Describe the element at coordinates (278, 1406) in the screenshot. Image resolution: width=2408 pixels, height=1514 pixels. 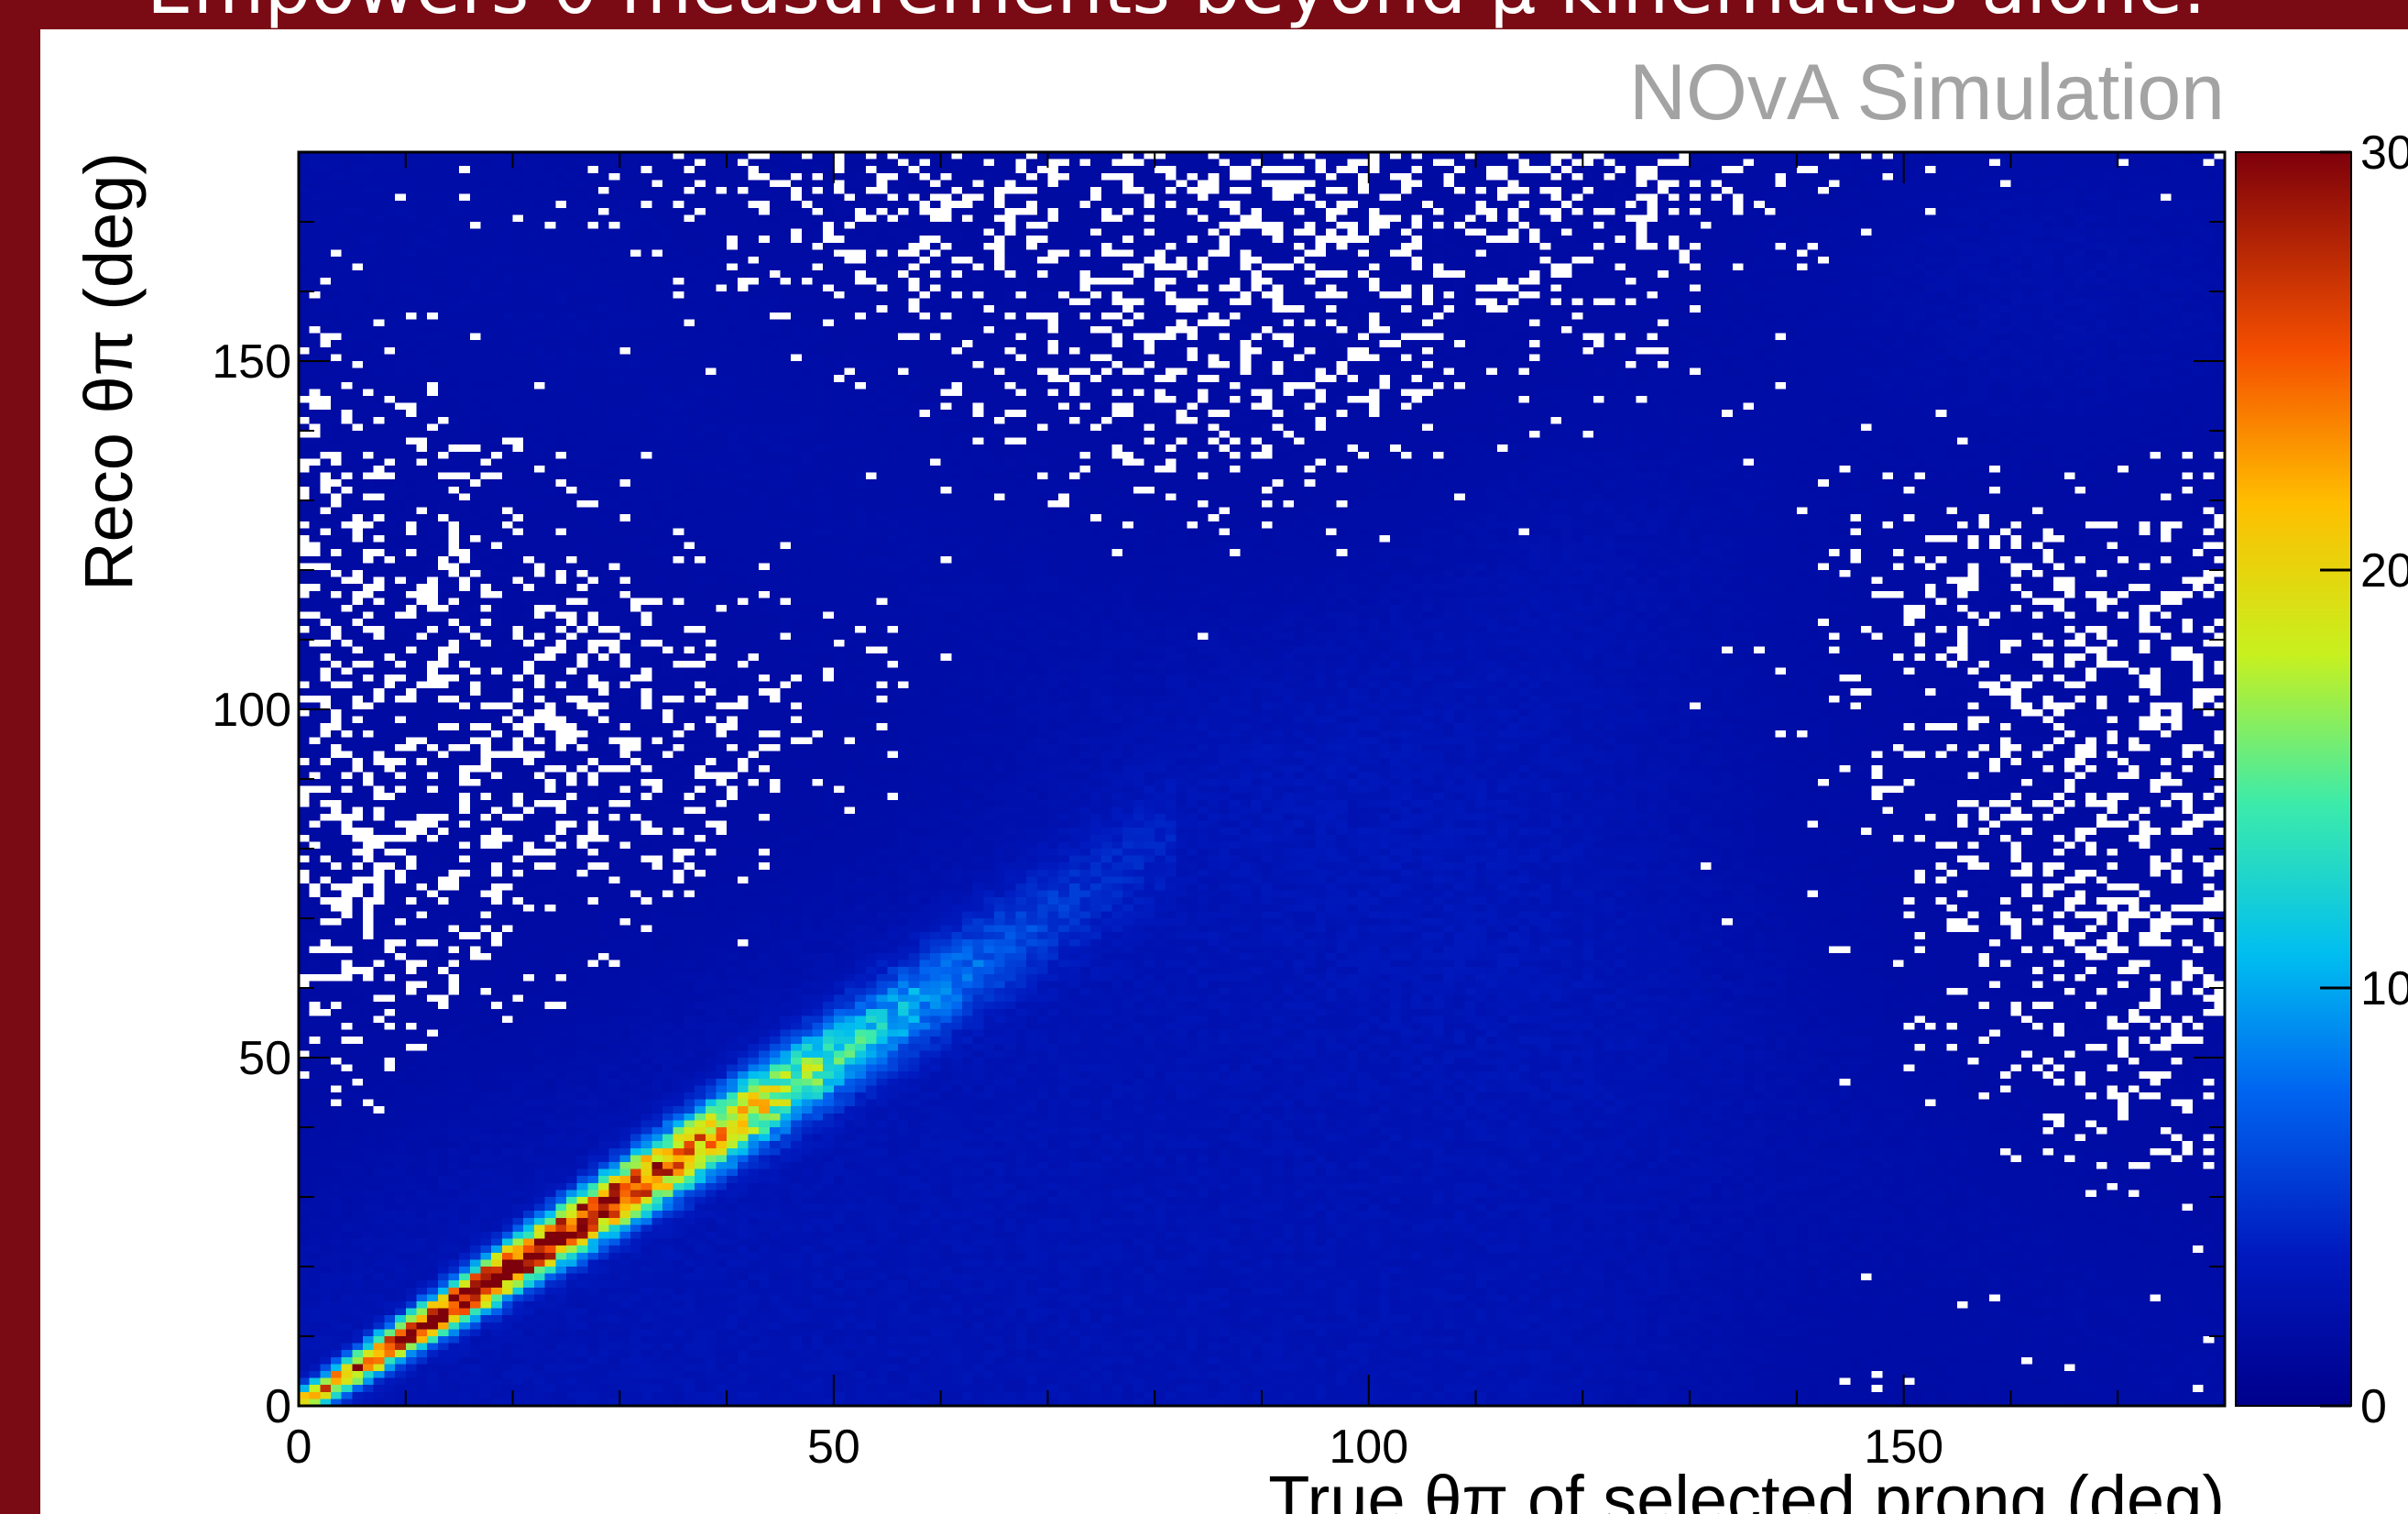
I see `y-tick-label: 0` at that location.